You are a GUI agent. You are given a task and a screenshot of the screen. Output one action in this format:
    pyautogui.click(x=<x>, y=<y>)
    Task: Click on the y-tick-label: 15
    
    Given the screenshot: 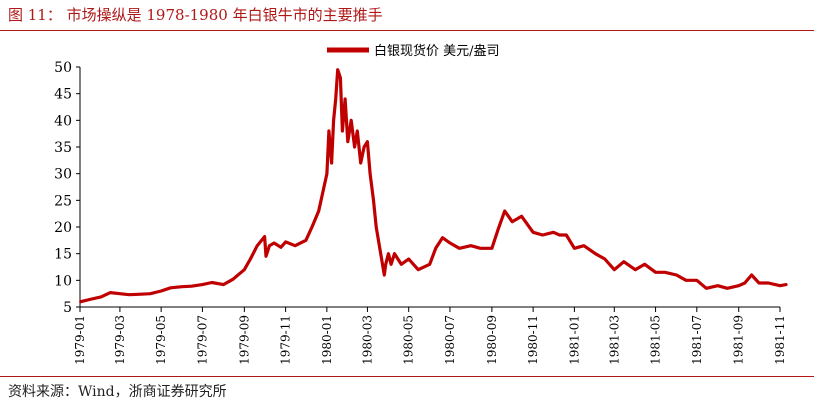 What is the action you would take?
    pyautogui.click(x=63, y=255)
    